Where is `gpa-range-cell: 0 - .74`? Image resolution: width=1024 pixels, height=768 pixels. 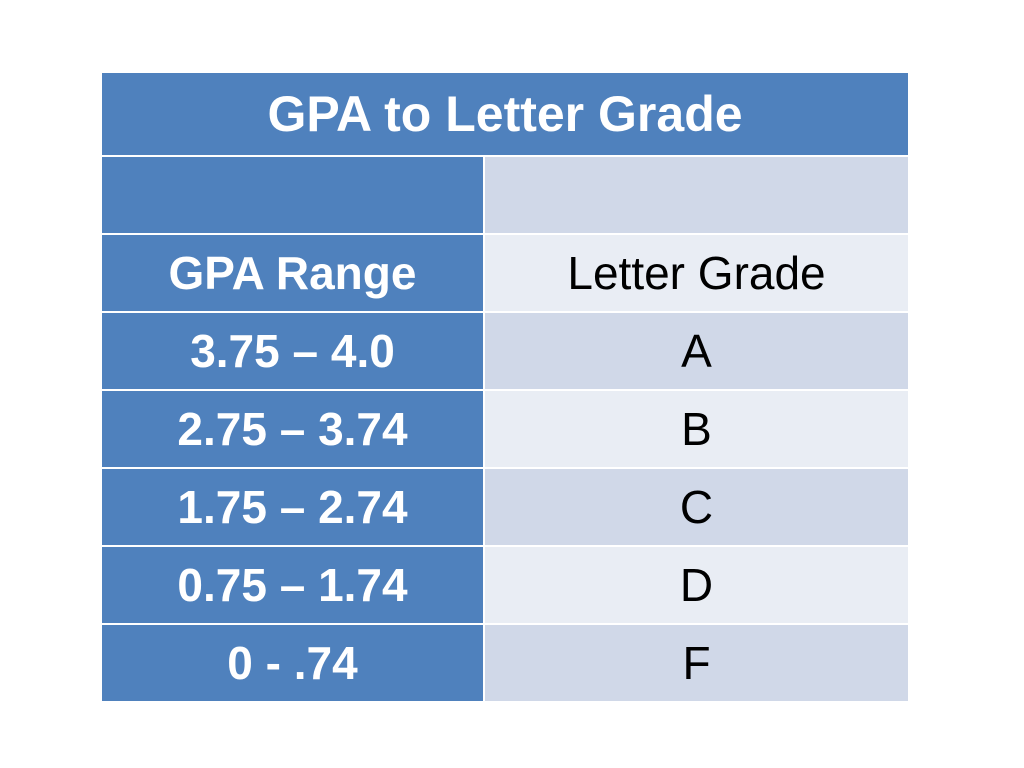
gpa-range-cell: 0 - .74 is located at coordinates (292, 663).